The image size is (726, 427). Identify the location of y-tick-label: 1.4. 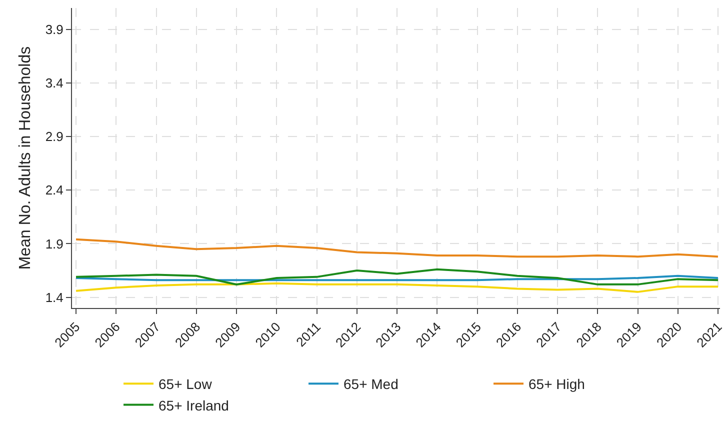
(54, 297).